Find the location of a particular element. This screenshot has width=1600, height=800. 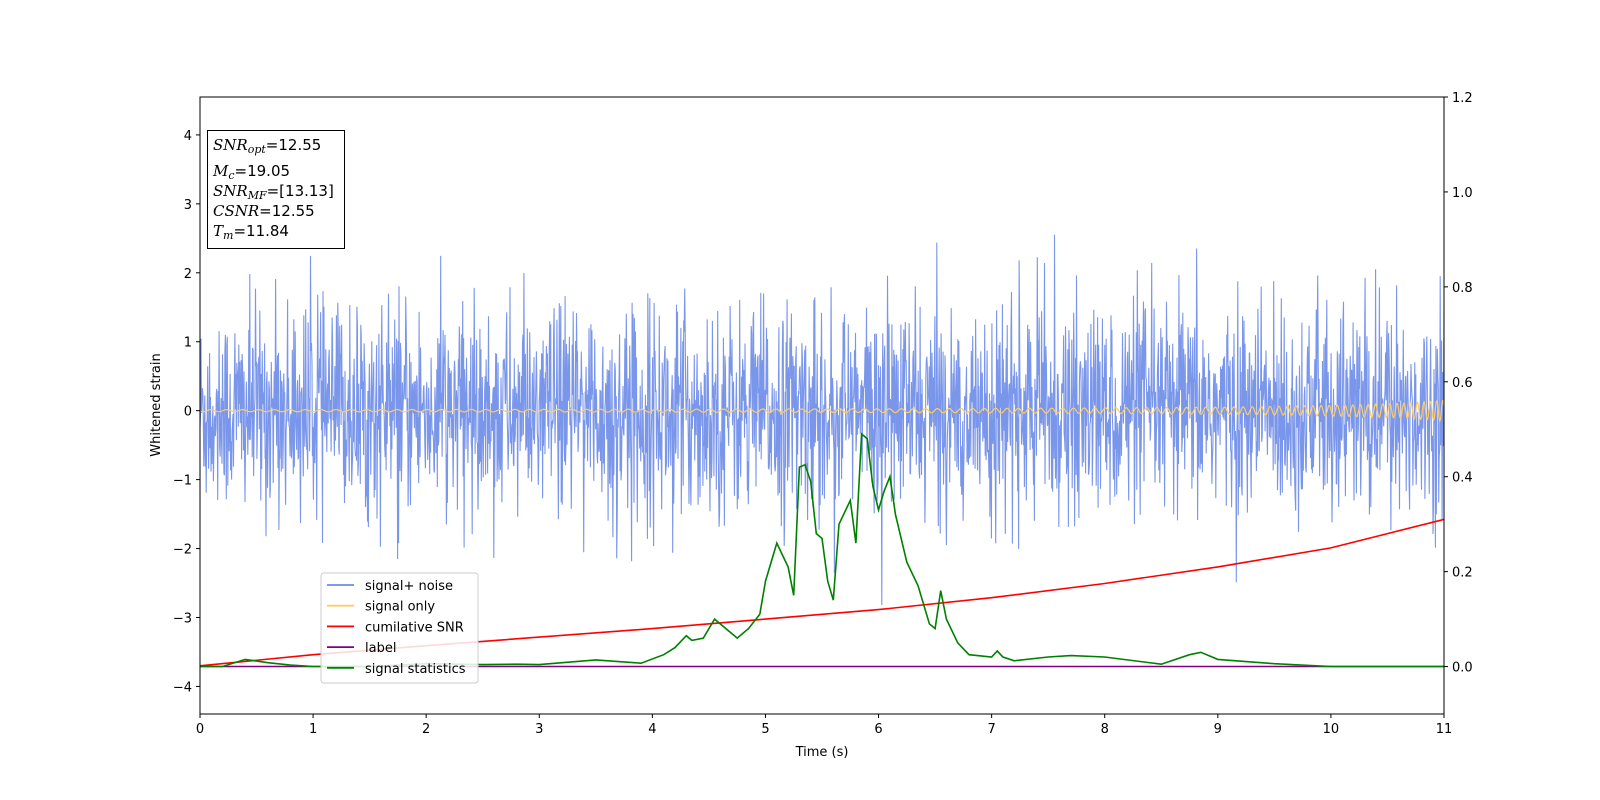

snr-mf-row: SNRMF=[13.13] is located at coordinates (278, 191).